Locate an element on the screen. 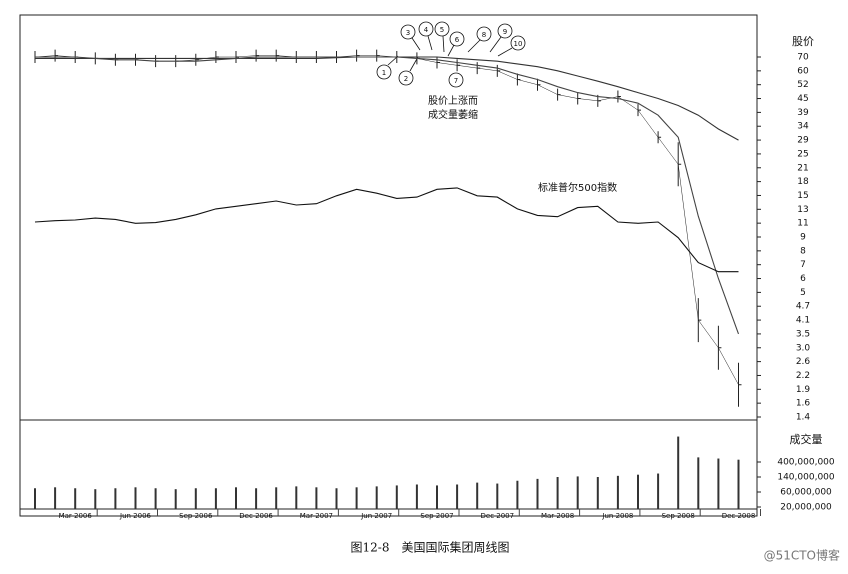  y-tick-label: 52 is located at coordinates (802, 85).